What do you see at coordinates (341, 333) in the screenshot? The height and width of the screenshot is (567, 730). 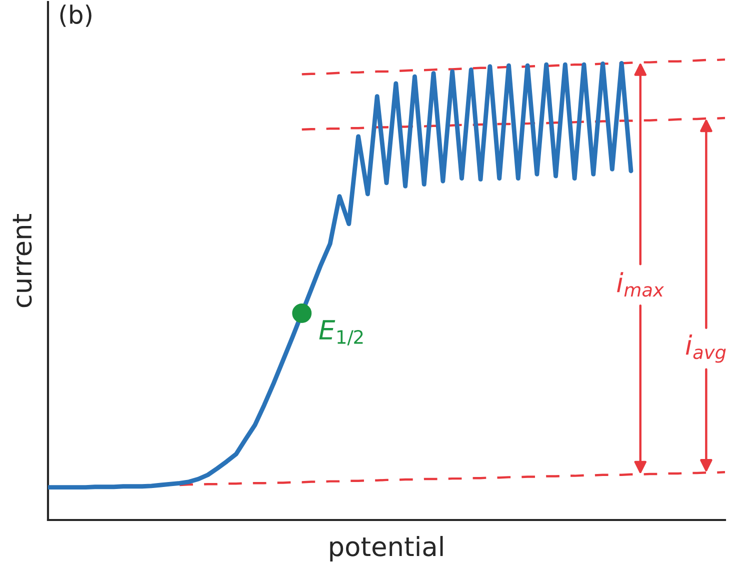 I see `annotation: E$_{1/2}$` at bounding box center [341, 333].